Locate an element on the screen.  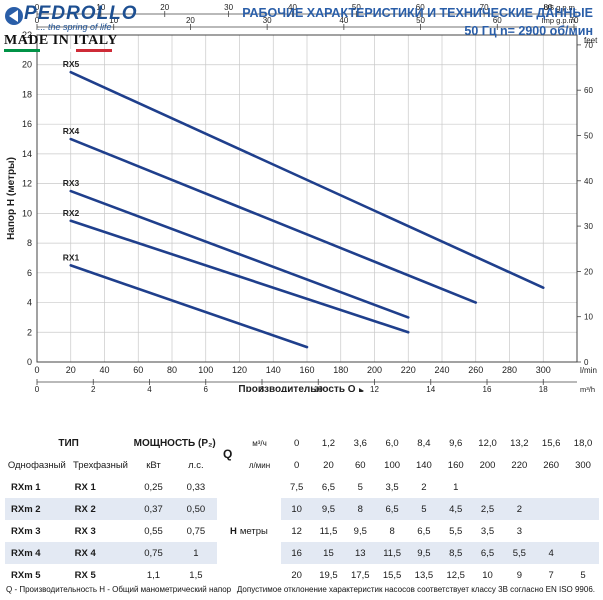
y-tick-label: 6 is located at coordinates (29, 273).